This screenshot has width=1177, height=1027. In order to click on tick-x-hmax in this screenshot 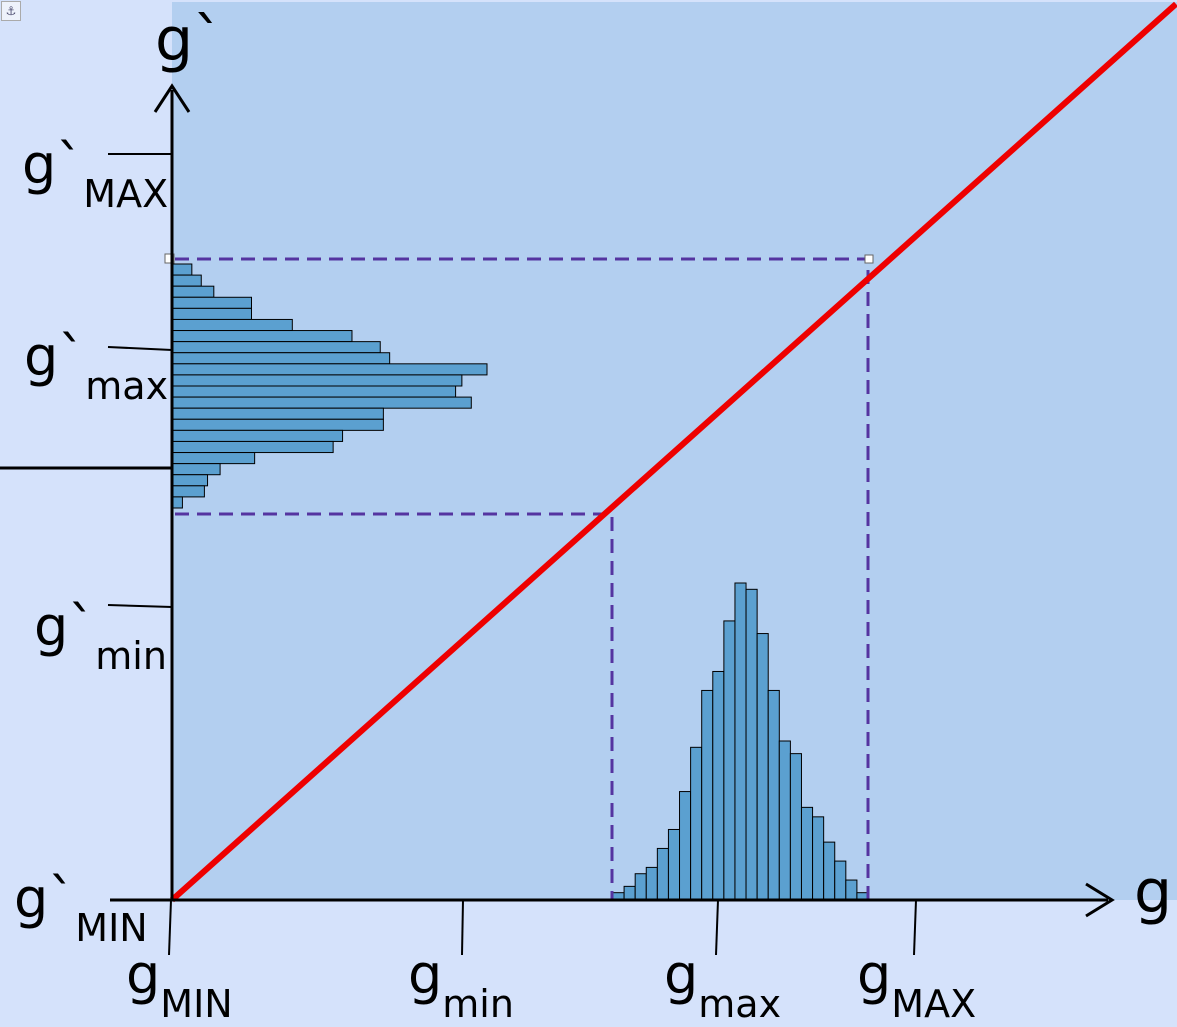, I will do `click(717, 927)`.